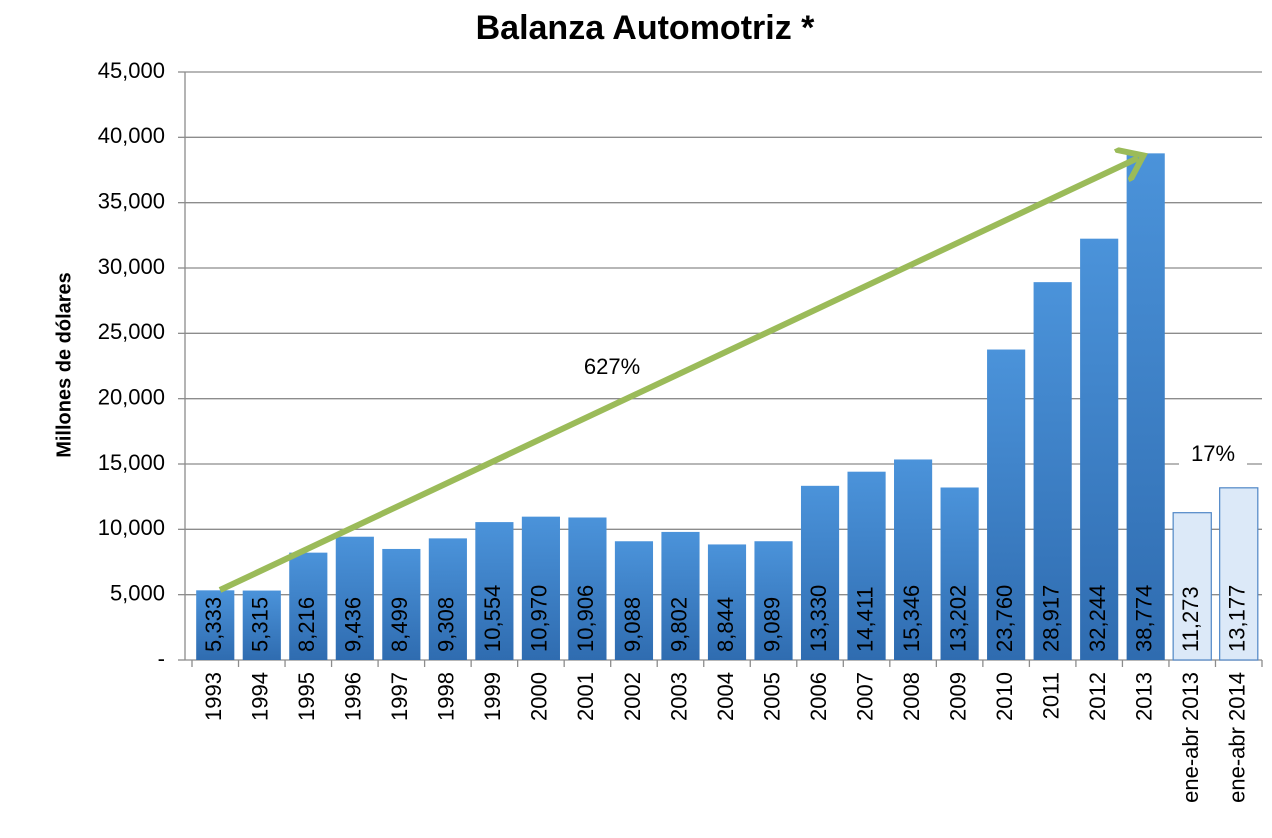 This screenshot has height=838, width=1272. I want to click on value-label: 8,216, so click(306, 624).